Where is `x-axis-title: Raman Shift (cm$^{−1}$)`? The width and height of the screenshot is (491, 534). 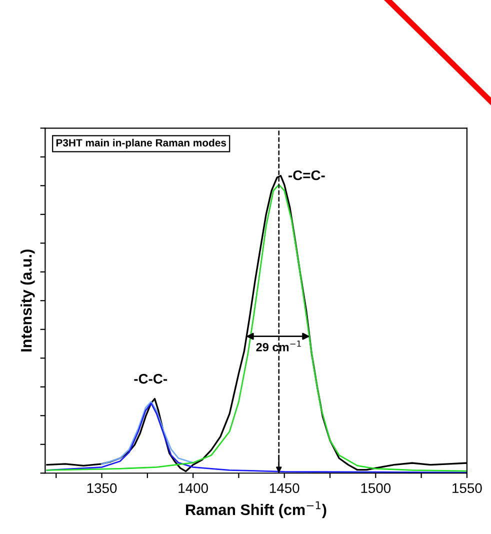 x-axis-title: Raman Shift (cm$^{−1}$) is located at coordinates (256, 509).